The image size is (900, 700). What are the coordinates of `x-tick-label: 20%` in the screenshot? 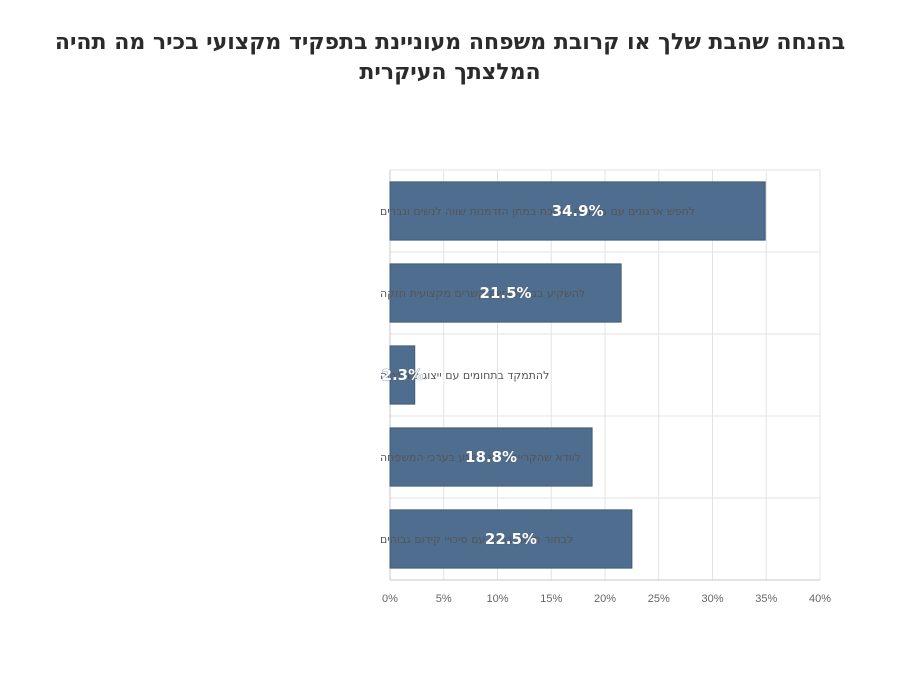 It's located at (605, 599).